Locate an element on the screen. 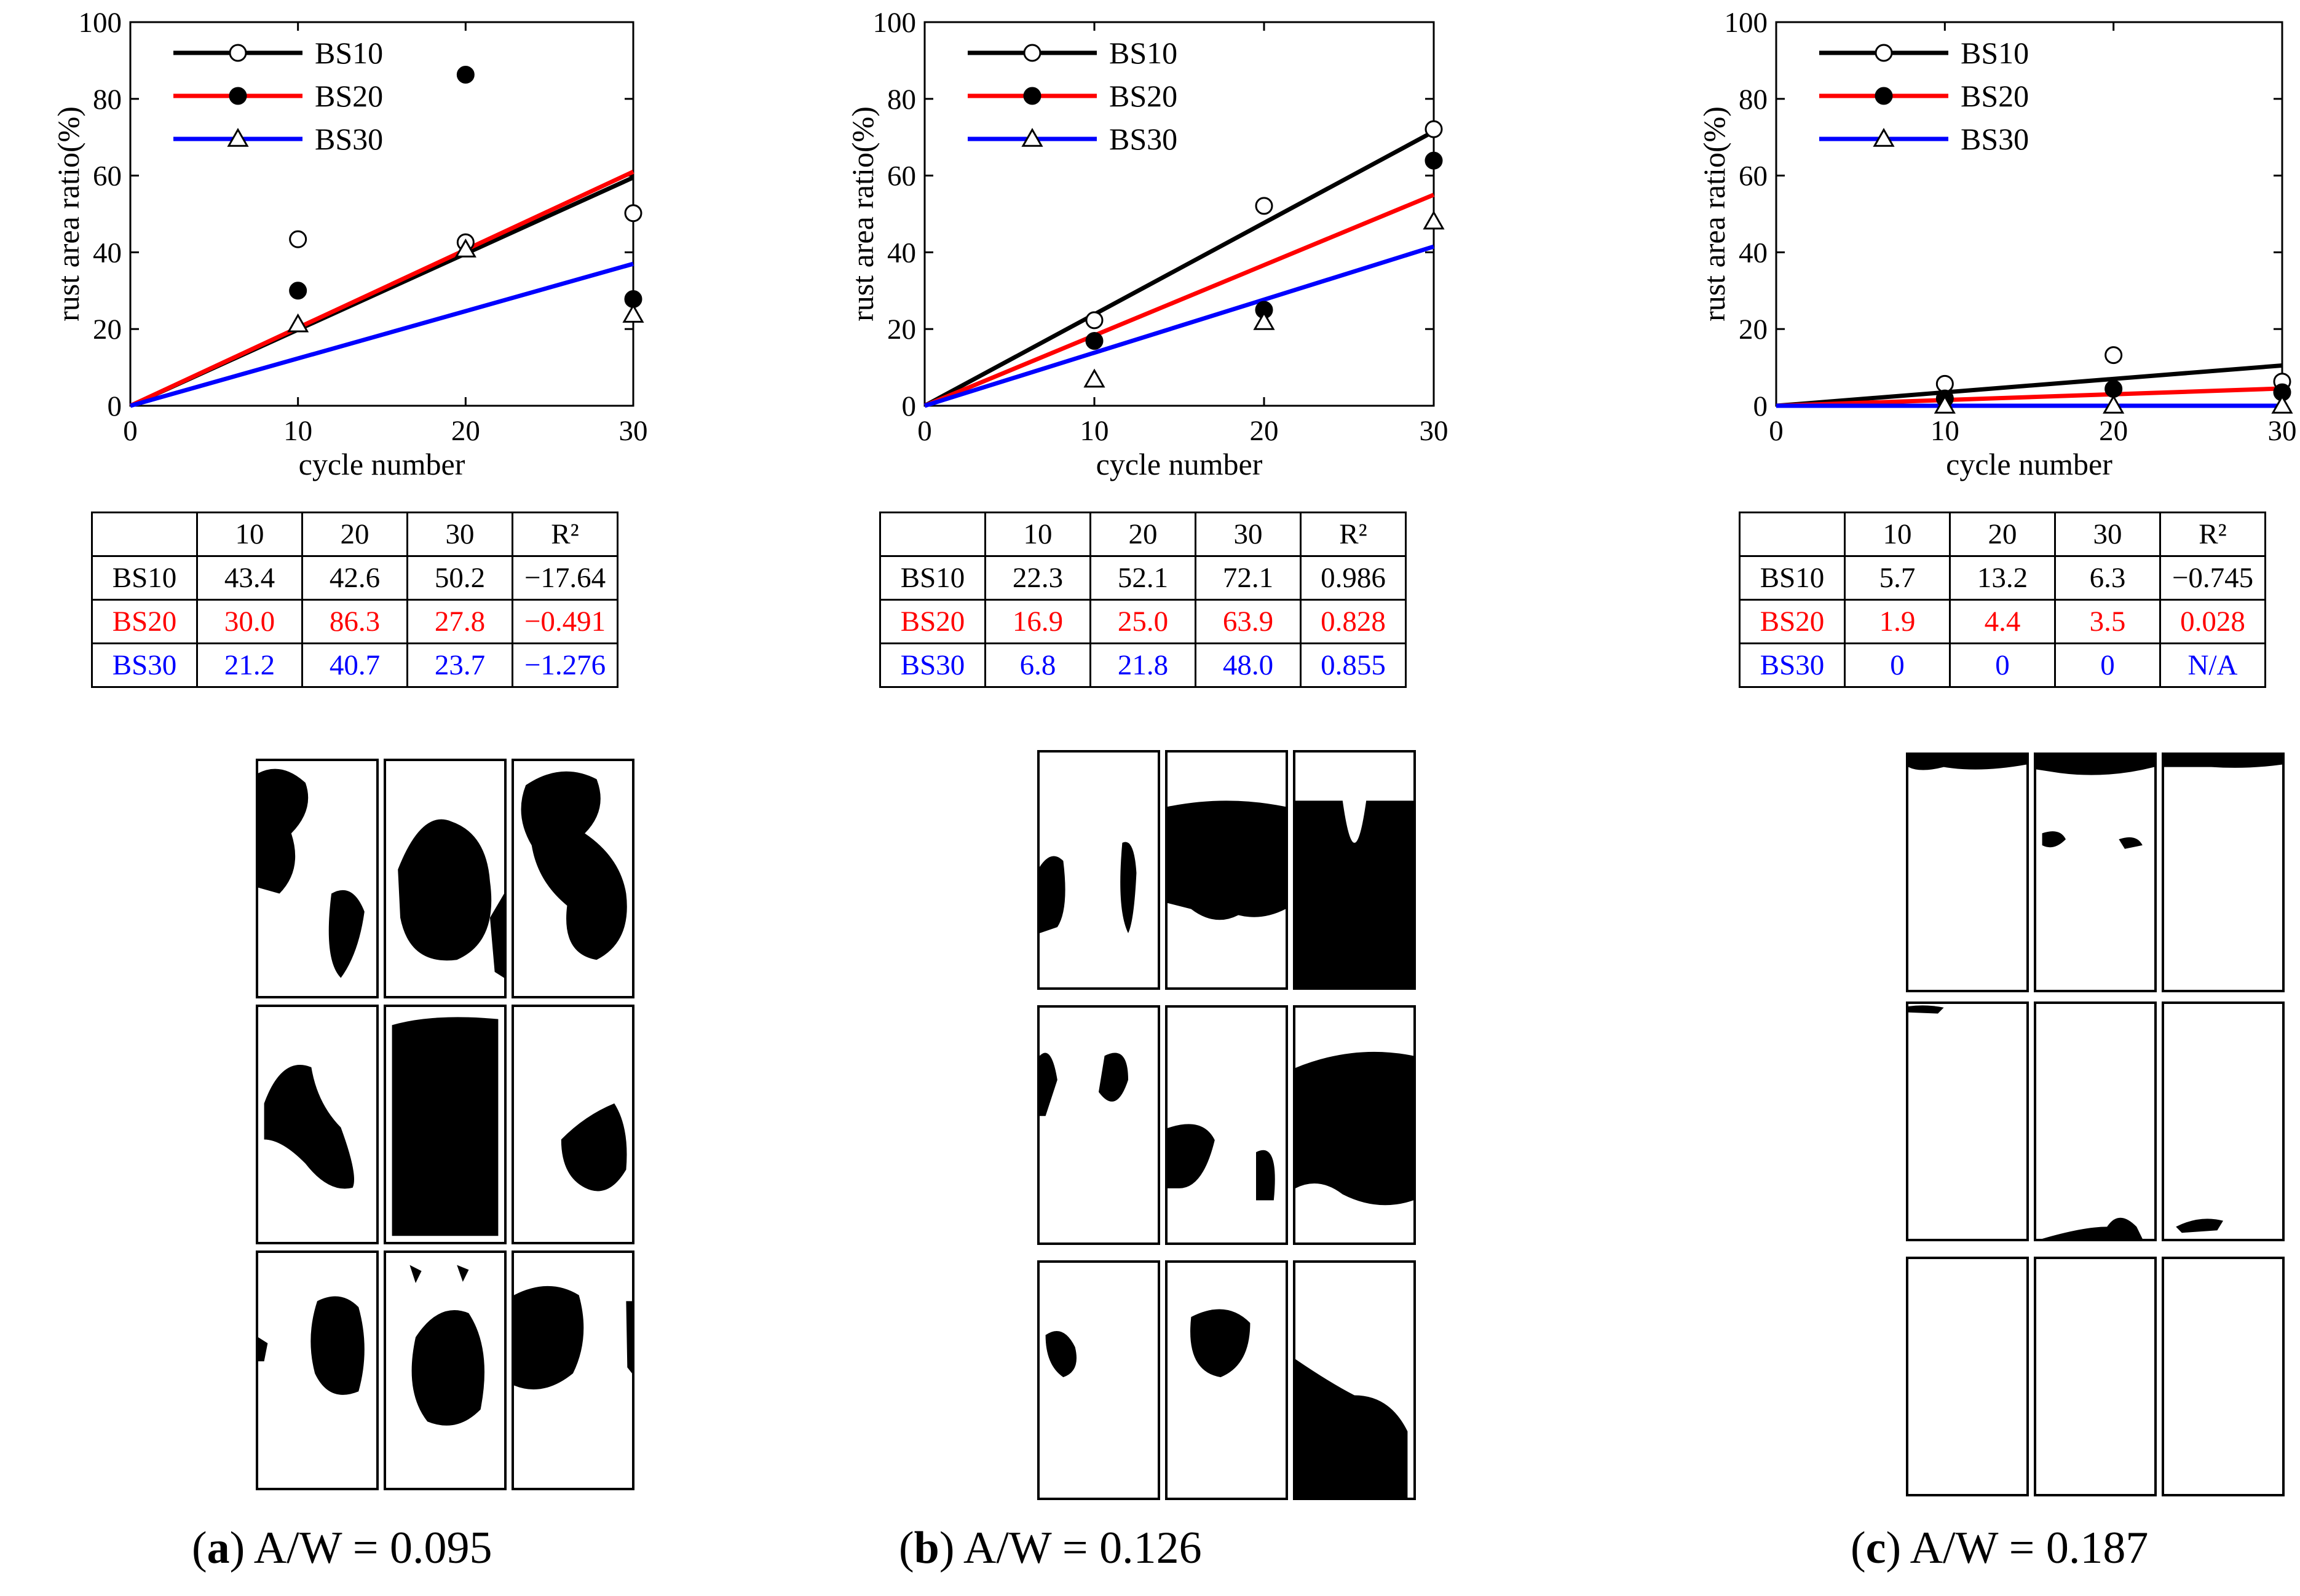 This screenshot has height=1596, width=2300. table-cell: 21.2 is located at coordinates (249, 665).